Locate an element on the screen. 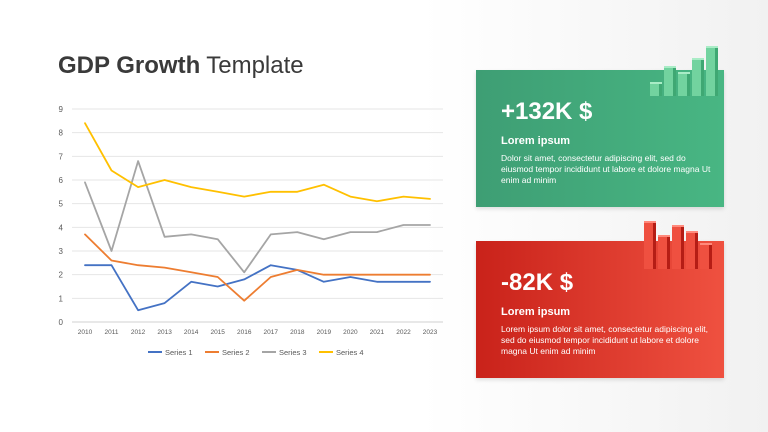  falling-bars-icon is located at coordinates (678, 245).